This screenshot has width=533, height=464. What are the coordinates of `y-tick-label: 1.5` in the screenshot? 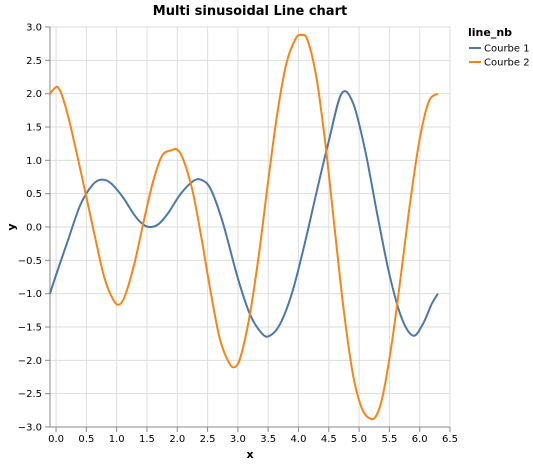 It's located at (34, 128).